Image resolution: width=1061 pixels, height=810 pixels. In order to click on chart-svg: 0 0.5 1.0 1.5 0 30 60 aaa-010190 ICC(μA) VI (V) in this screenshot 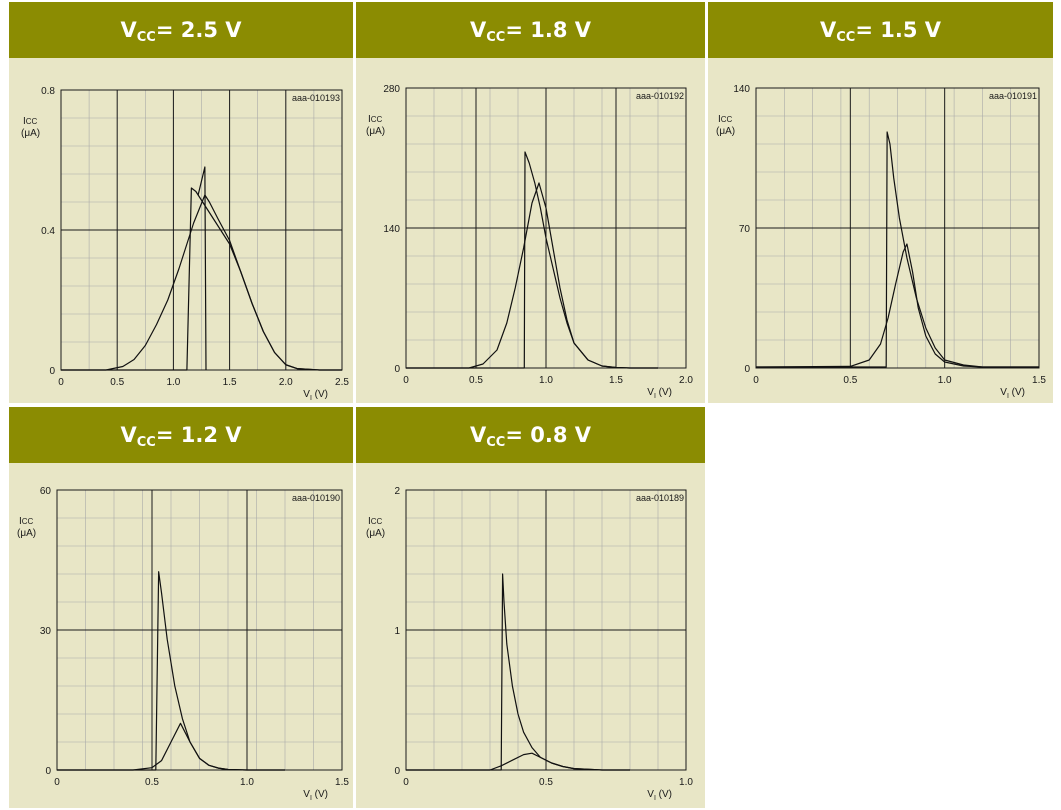, I will do `click(181, 635)`.